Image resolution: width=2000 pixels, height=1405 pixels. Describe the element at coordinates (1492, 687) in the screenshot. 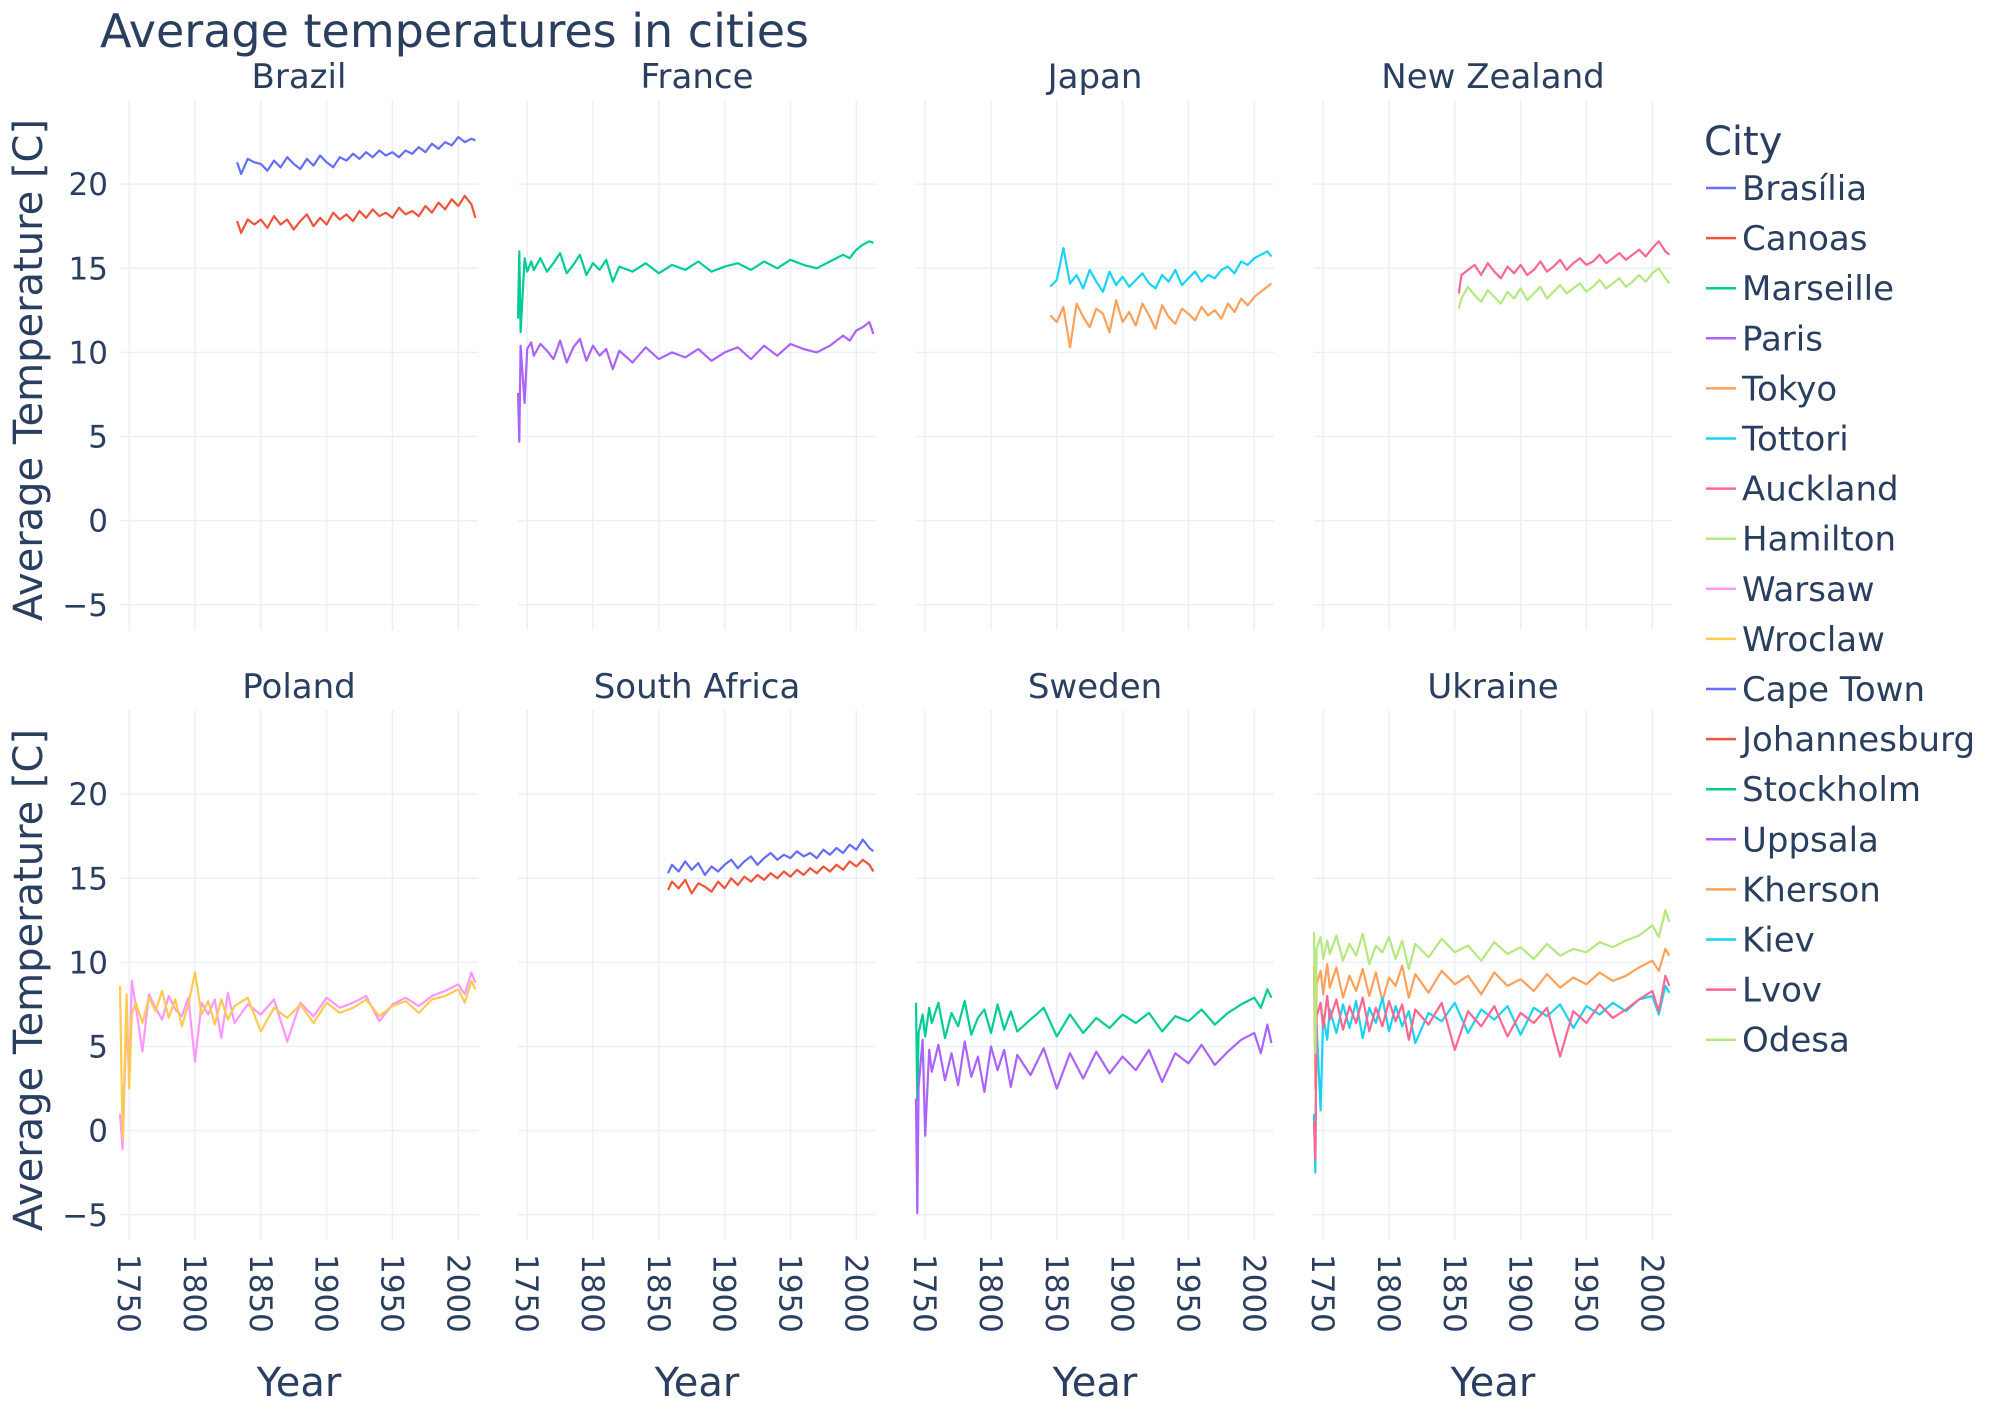

I see `panel-title: Ukraine` at that location.